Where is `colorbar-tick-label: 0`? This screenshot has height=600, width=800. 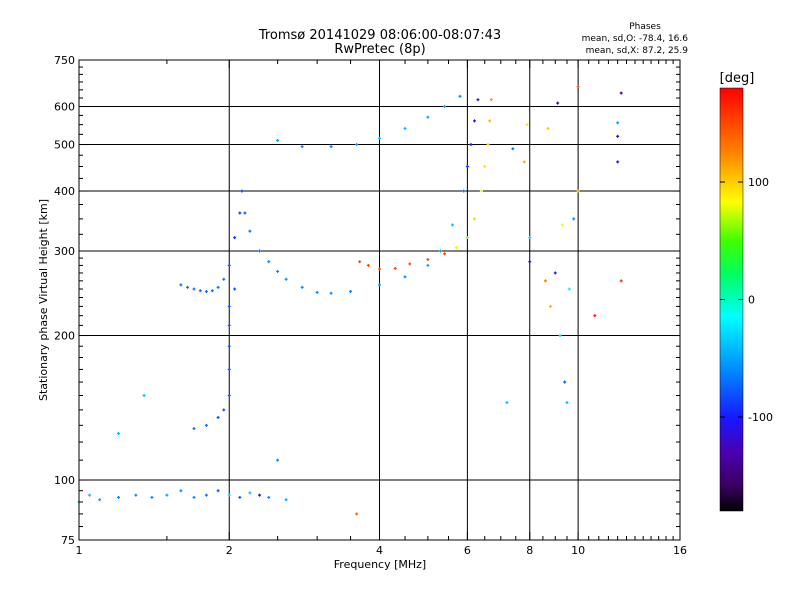 colorbar-tick-label: 0 is located at coordinates (751, 300).